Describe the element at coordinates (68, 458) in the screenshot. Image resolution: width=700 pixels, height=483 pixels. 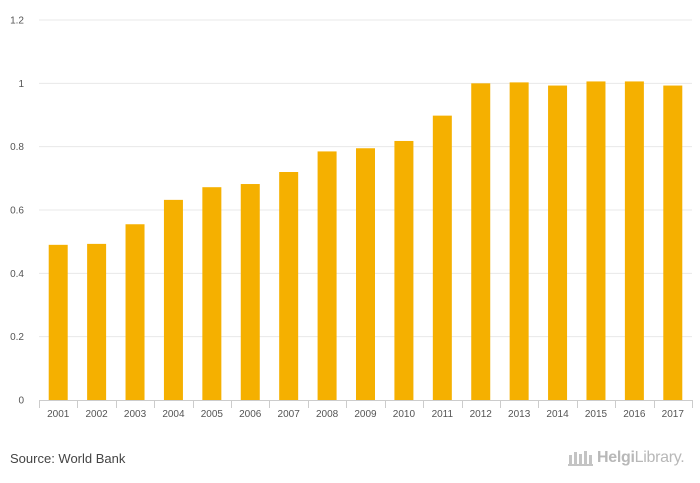
I see `source-note: Source: World Bank` at that location.